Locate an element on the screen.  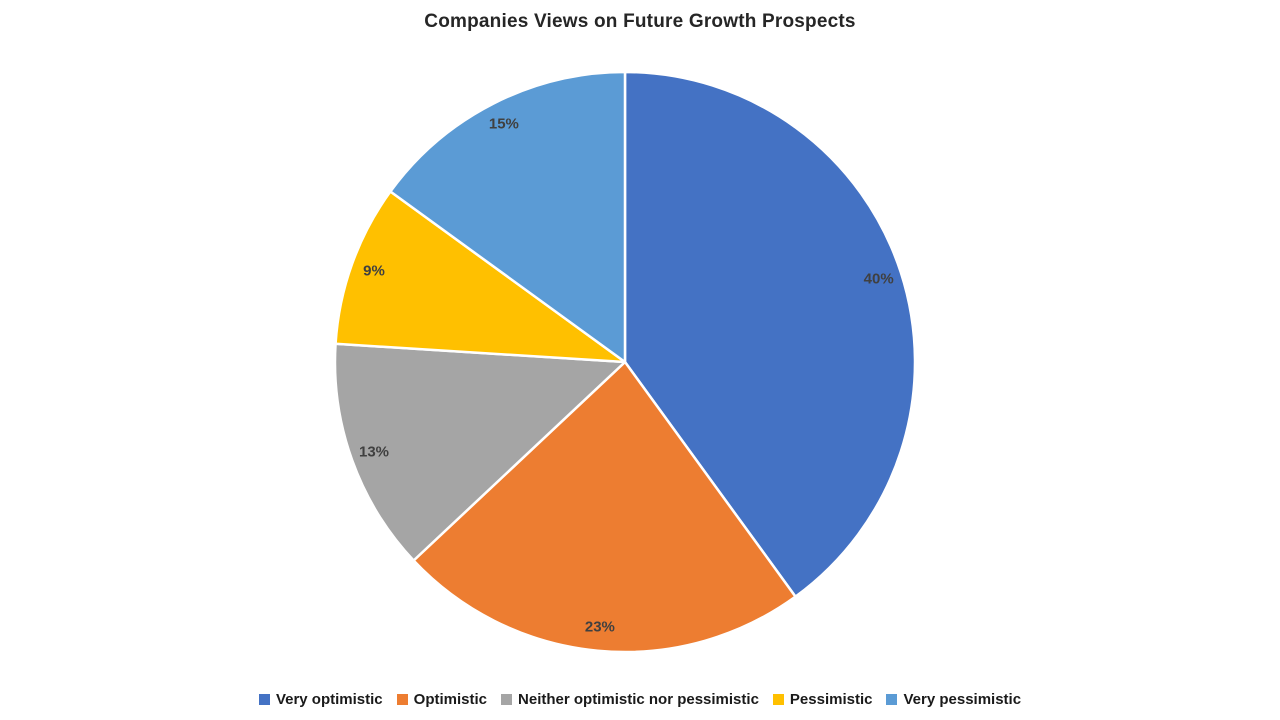
data-label-very-pessimistic: 15% is located at coordinates (504, 123).